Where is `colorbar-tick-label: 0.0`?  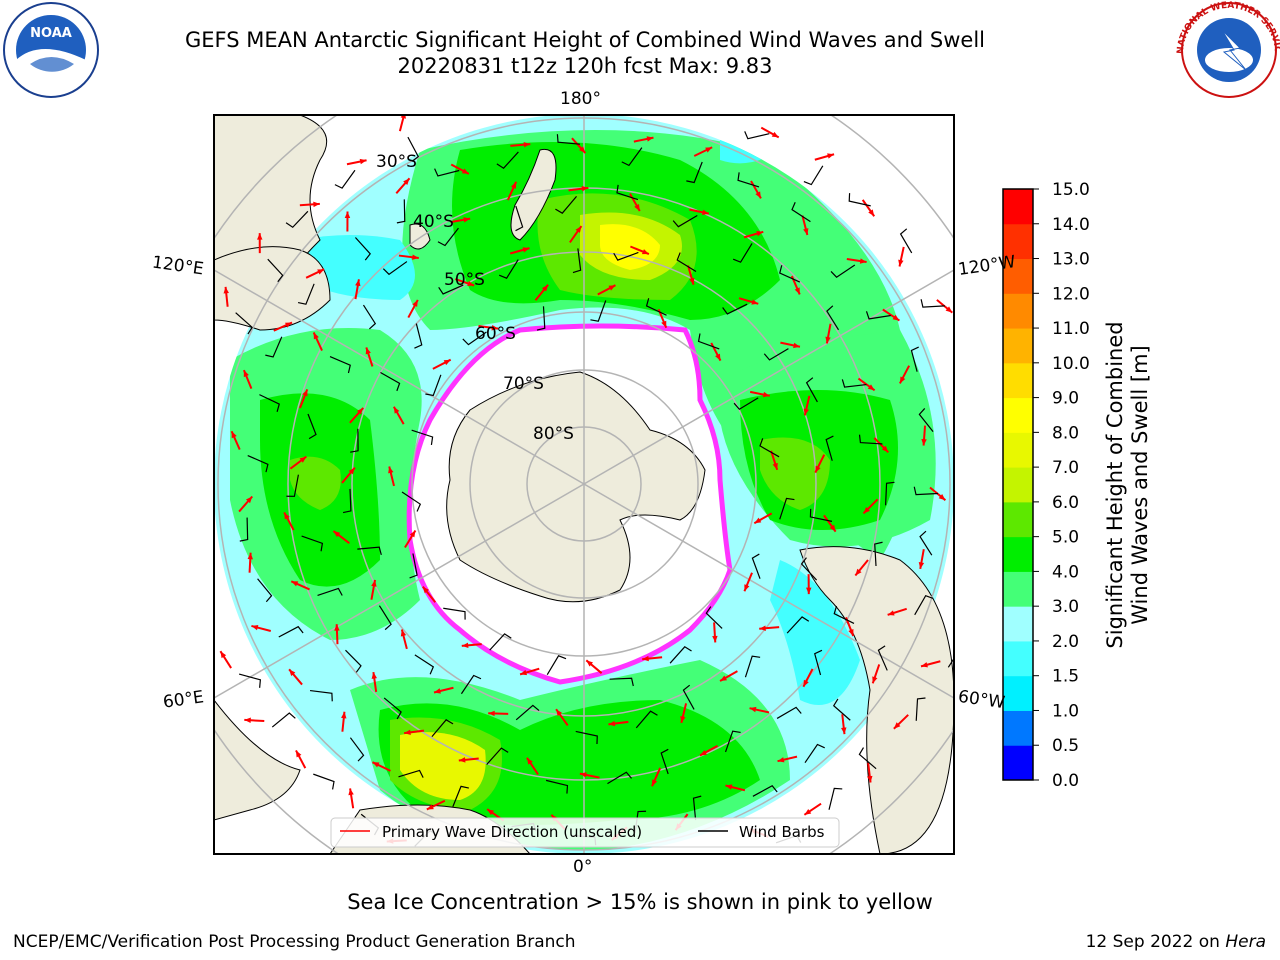 colorbar-tick-label: 0.0 is located at coordinates (1065, 781).